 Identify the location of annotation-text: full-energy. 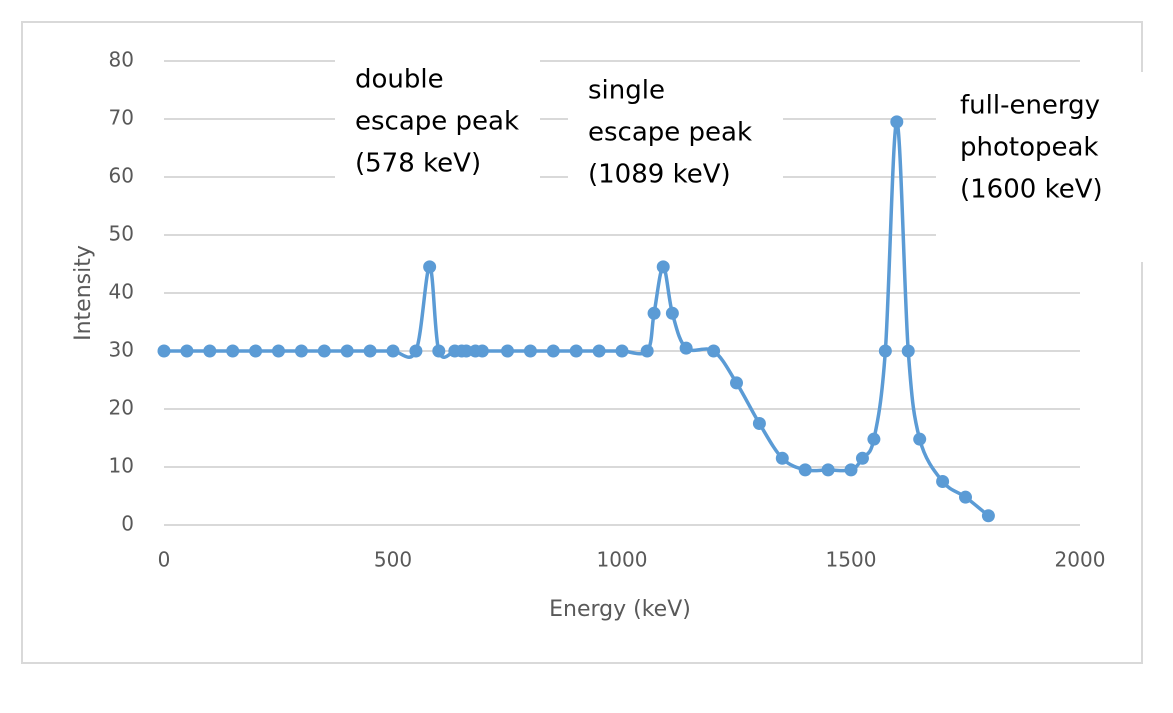
(1030, 106).